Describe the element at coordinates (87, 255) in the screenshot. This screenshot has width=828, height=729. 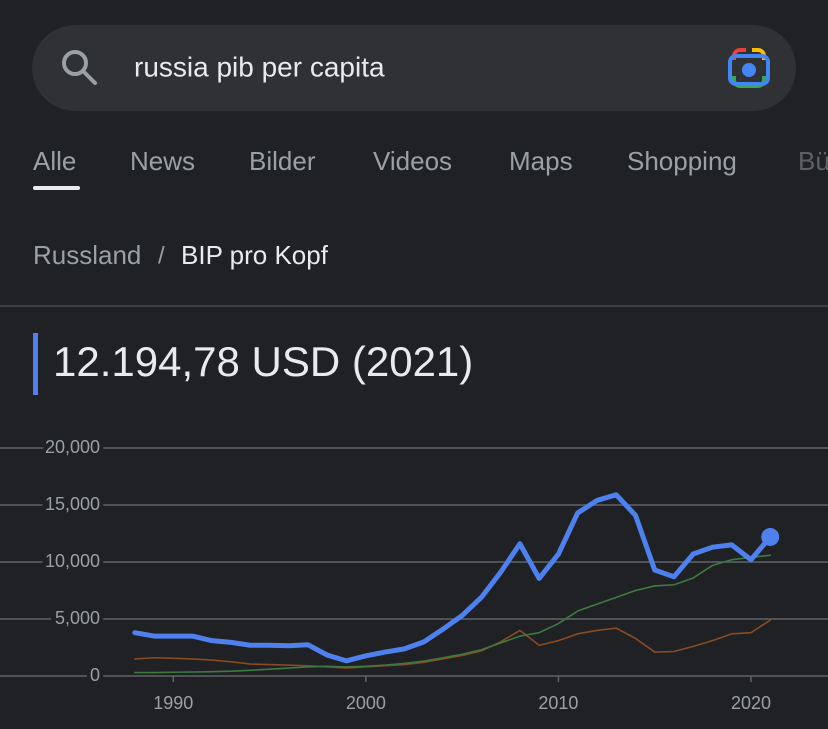
I see `breadcrumb-parent: Russland` at that location.